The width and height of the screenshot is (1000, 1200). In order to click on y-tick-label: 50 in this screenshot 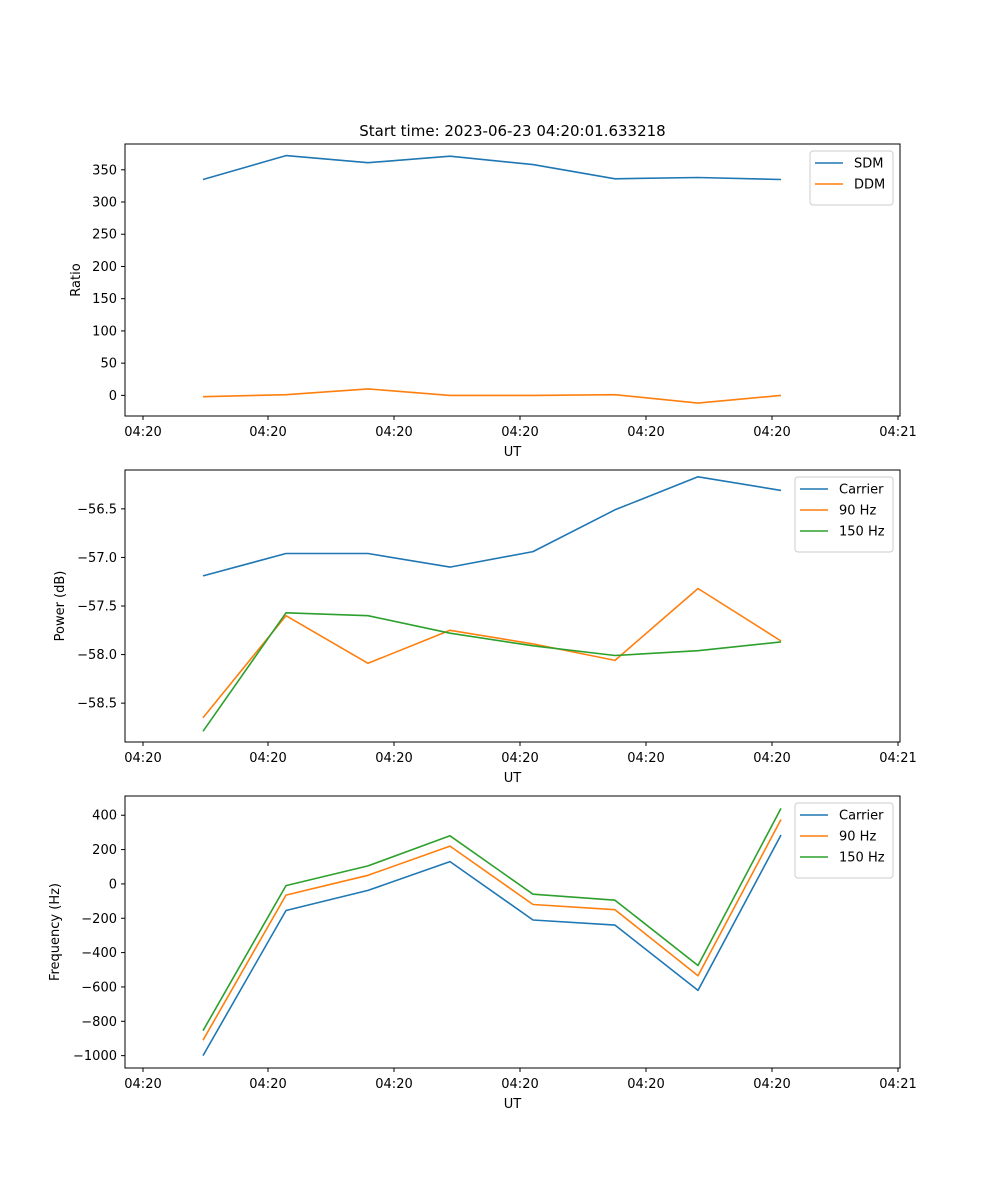, I will do `click(108, 364)`.